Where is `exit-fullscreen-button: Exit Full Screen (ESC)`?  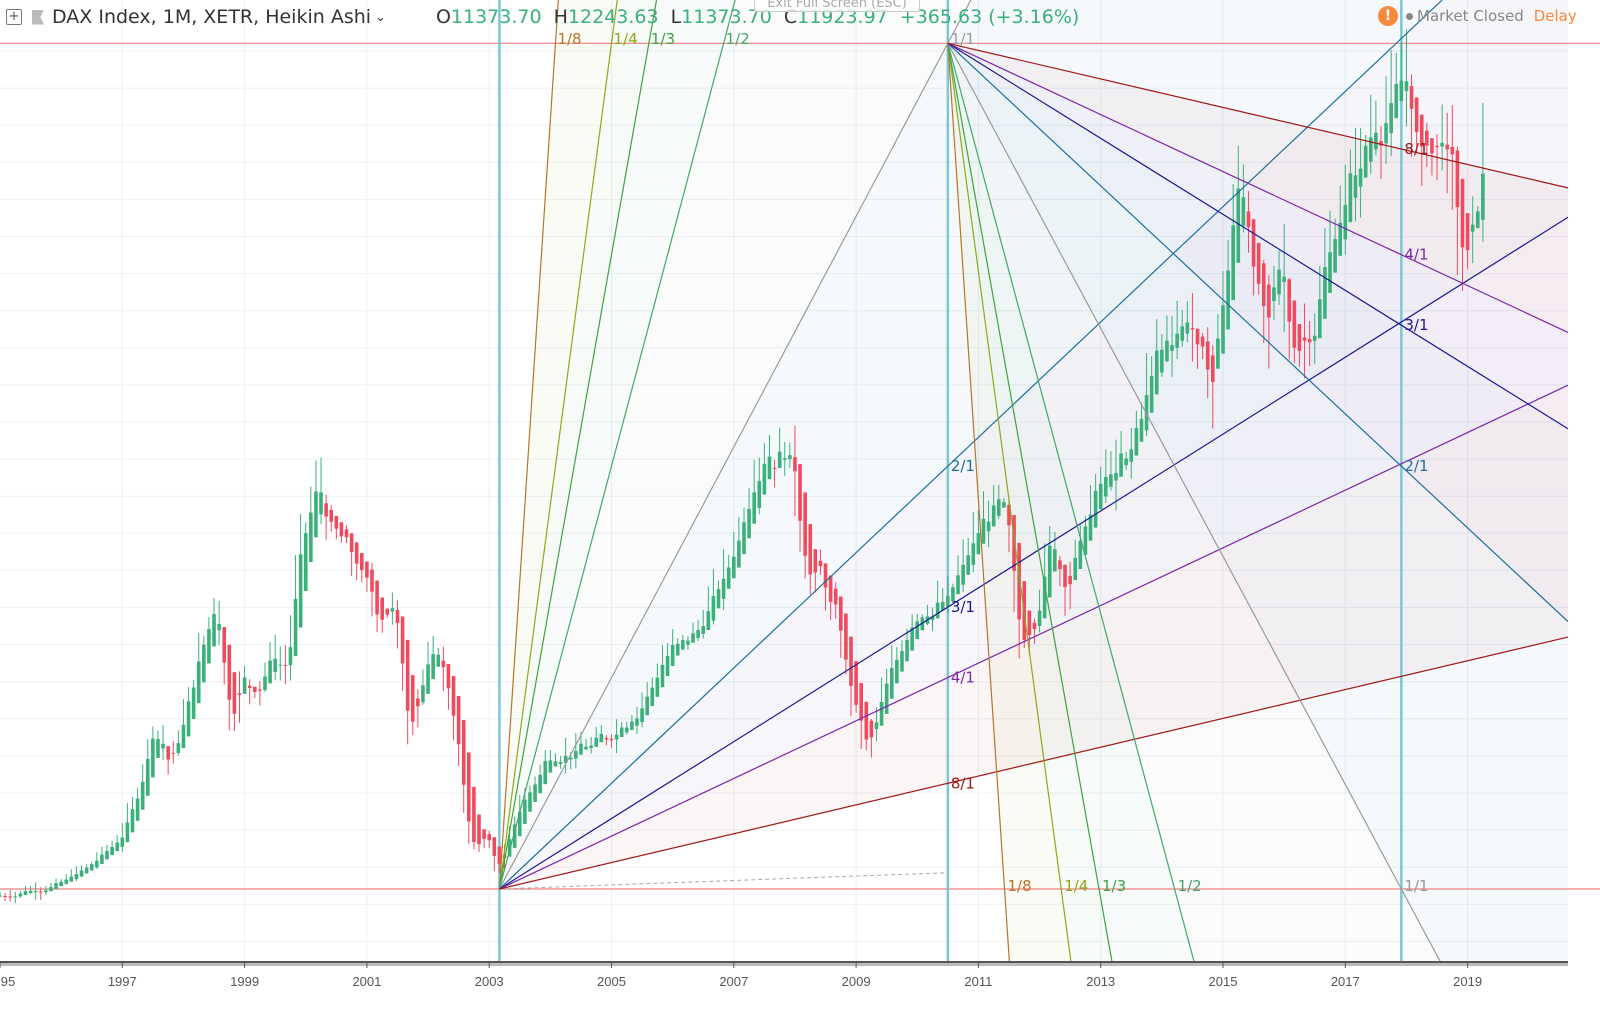 exit-fullscreen-button: Exit Full Screen (ESC) is located at coordinates (837, 6).